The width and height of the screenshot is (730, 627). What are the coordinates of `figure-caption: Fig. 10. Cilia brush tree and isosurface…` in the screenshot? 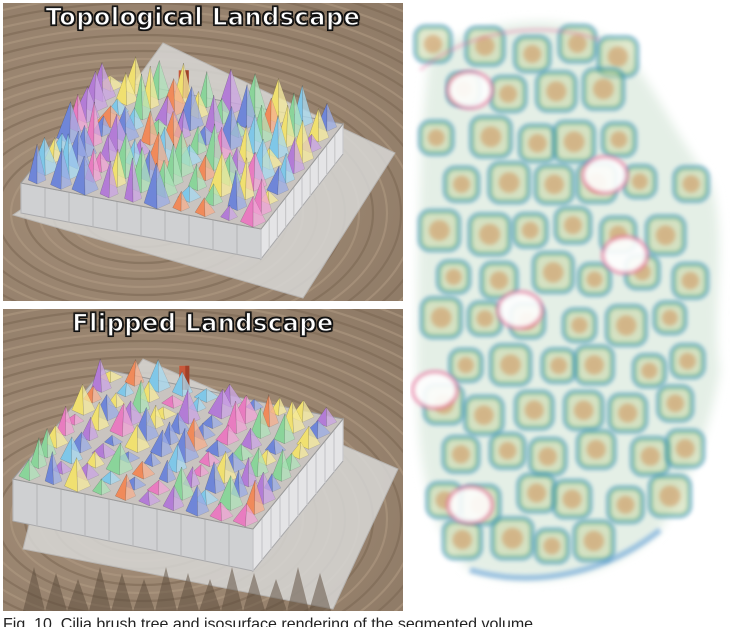 It's located at (366, 619).